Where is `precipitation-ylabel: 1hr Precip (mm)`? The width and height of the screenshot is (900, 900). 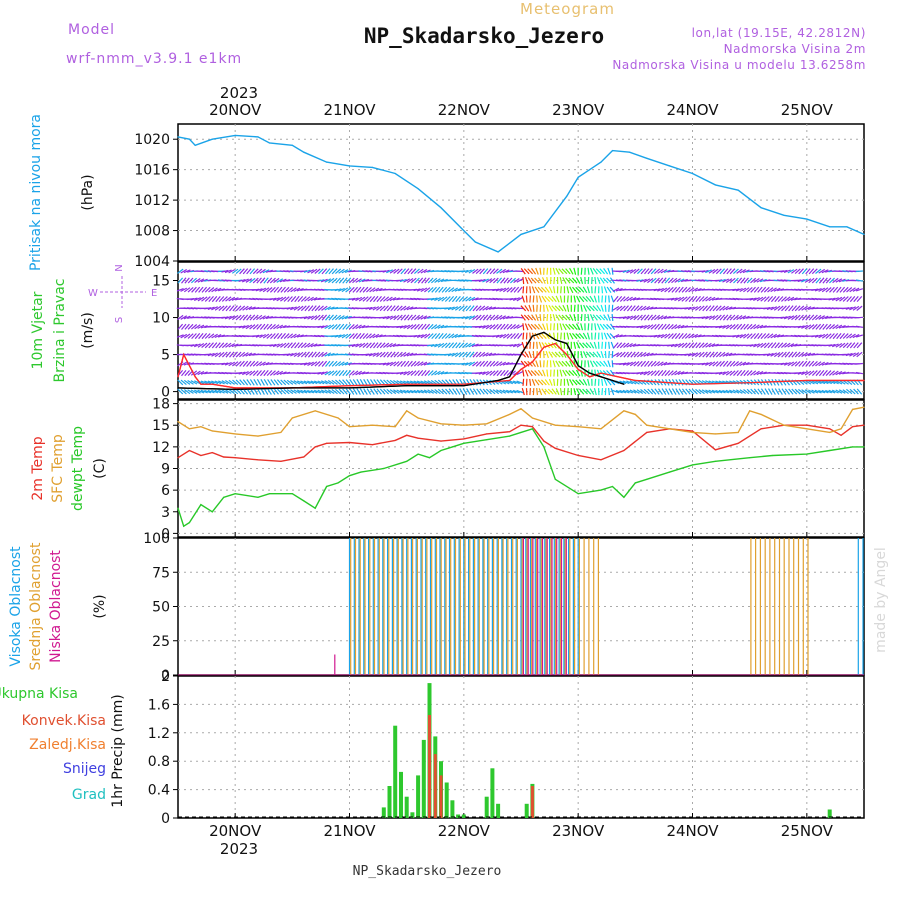 precipitation-ylabel: 1hr Precip (mm) is located at coordinates (118, 750).